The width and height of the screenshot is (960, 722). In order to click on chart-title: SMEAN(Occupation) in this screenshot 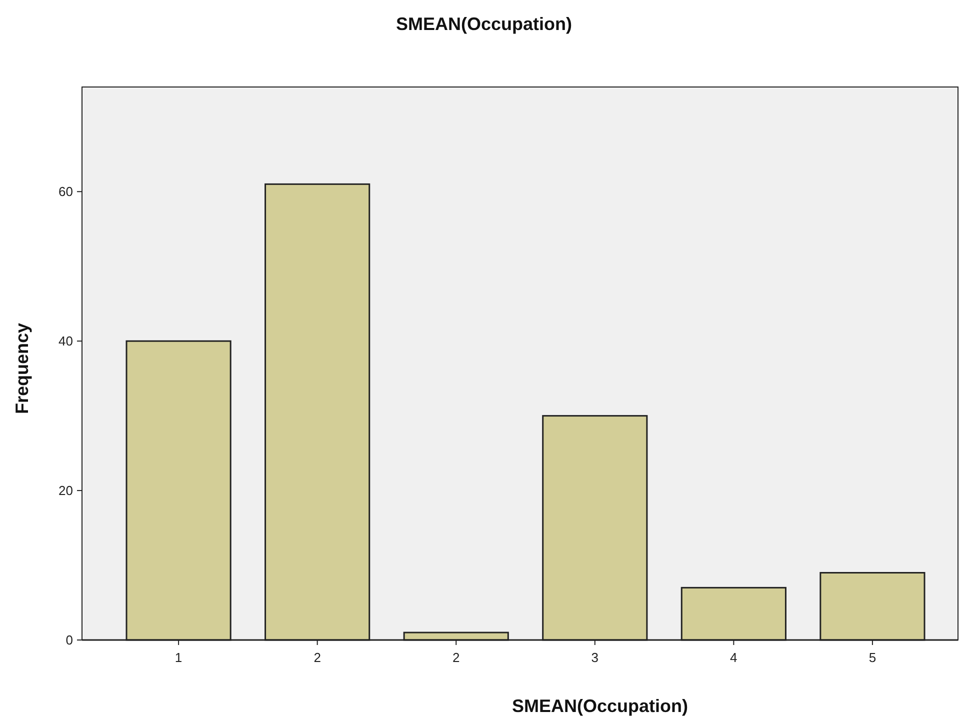, I will do `click(484, 24)`.